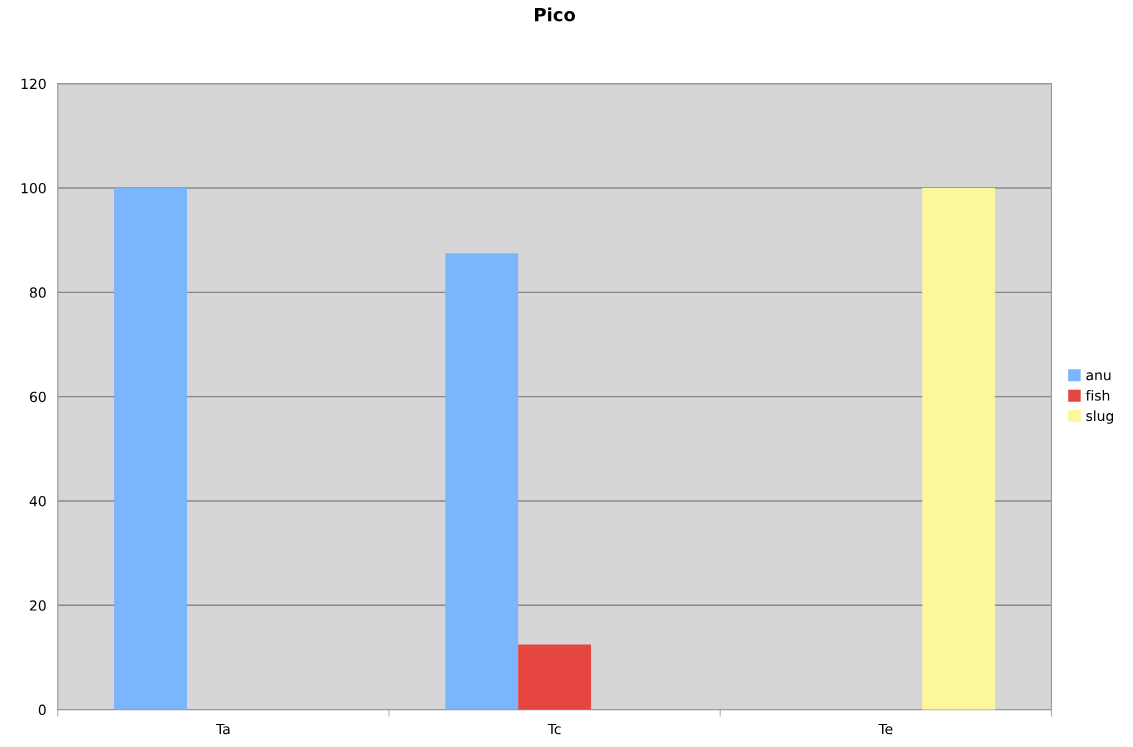 This screenshot has width=1133, height=747. What do you see at coordinates (33, 188) in the screenshot?
I see `y-tick-label: 100` at bounding box center [33, 188].